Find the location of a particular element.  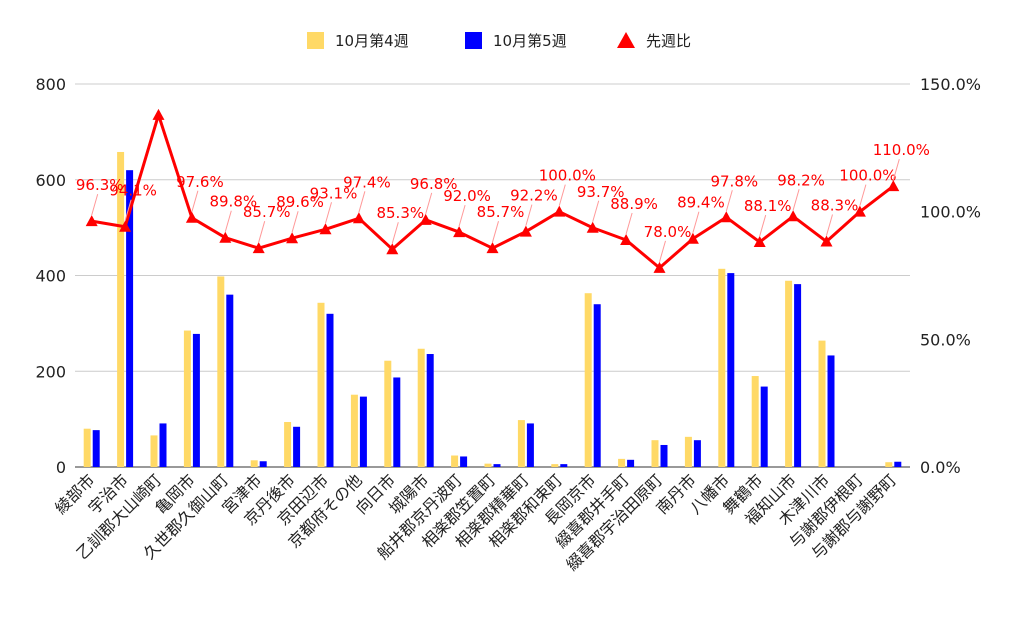

legend-label: 10月第4週 is located at coordinates (372, 41).